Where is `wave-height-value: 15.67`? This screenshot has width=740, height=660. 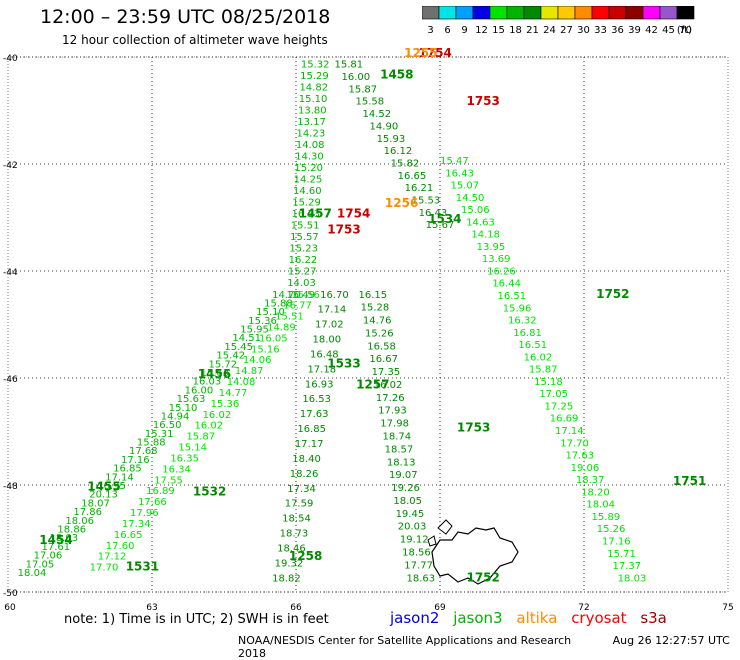 wave-height-value: 15.67 is located at coordinates (440, 225).